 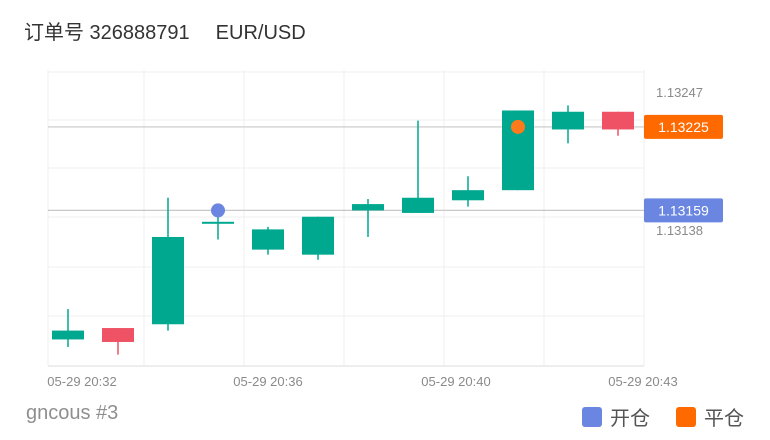 I want to click on x-tick-label: 05-29 20:43, so click(x=642, y=381).